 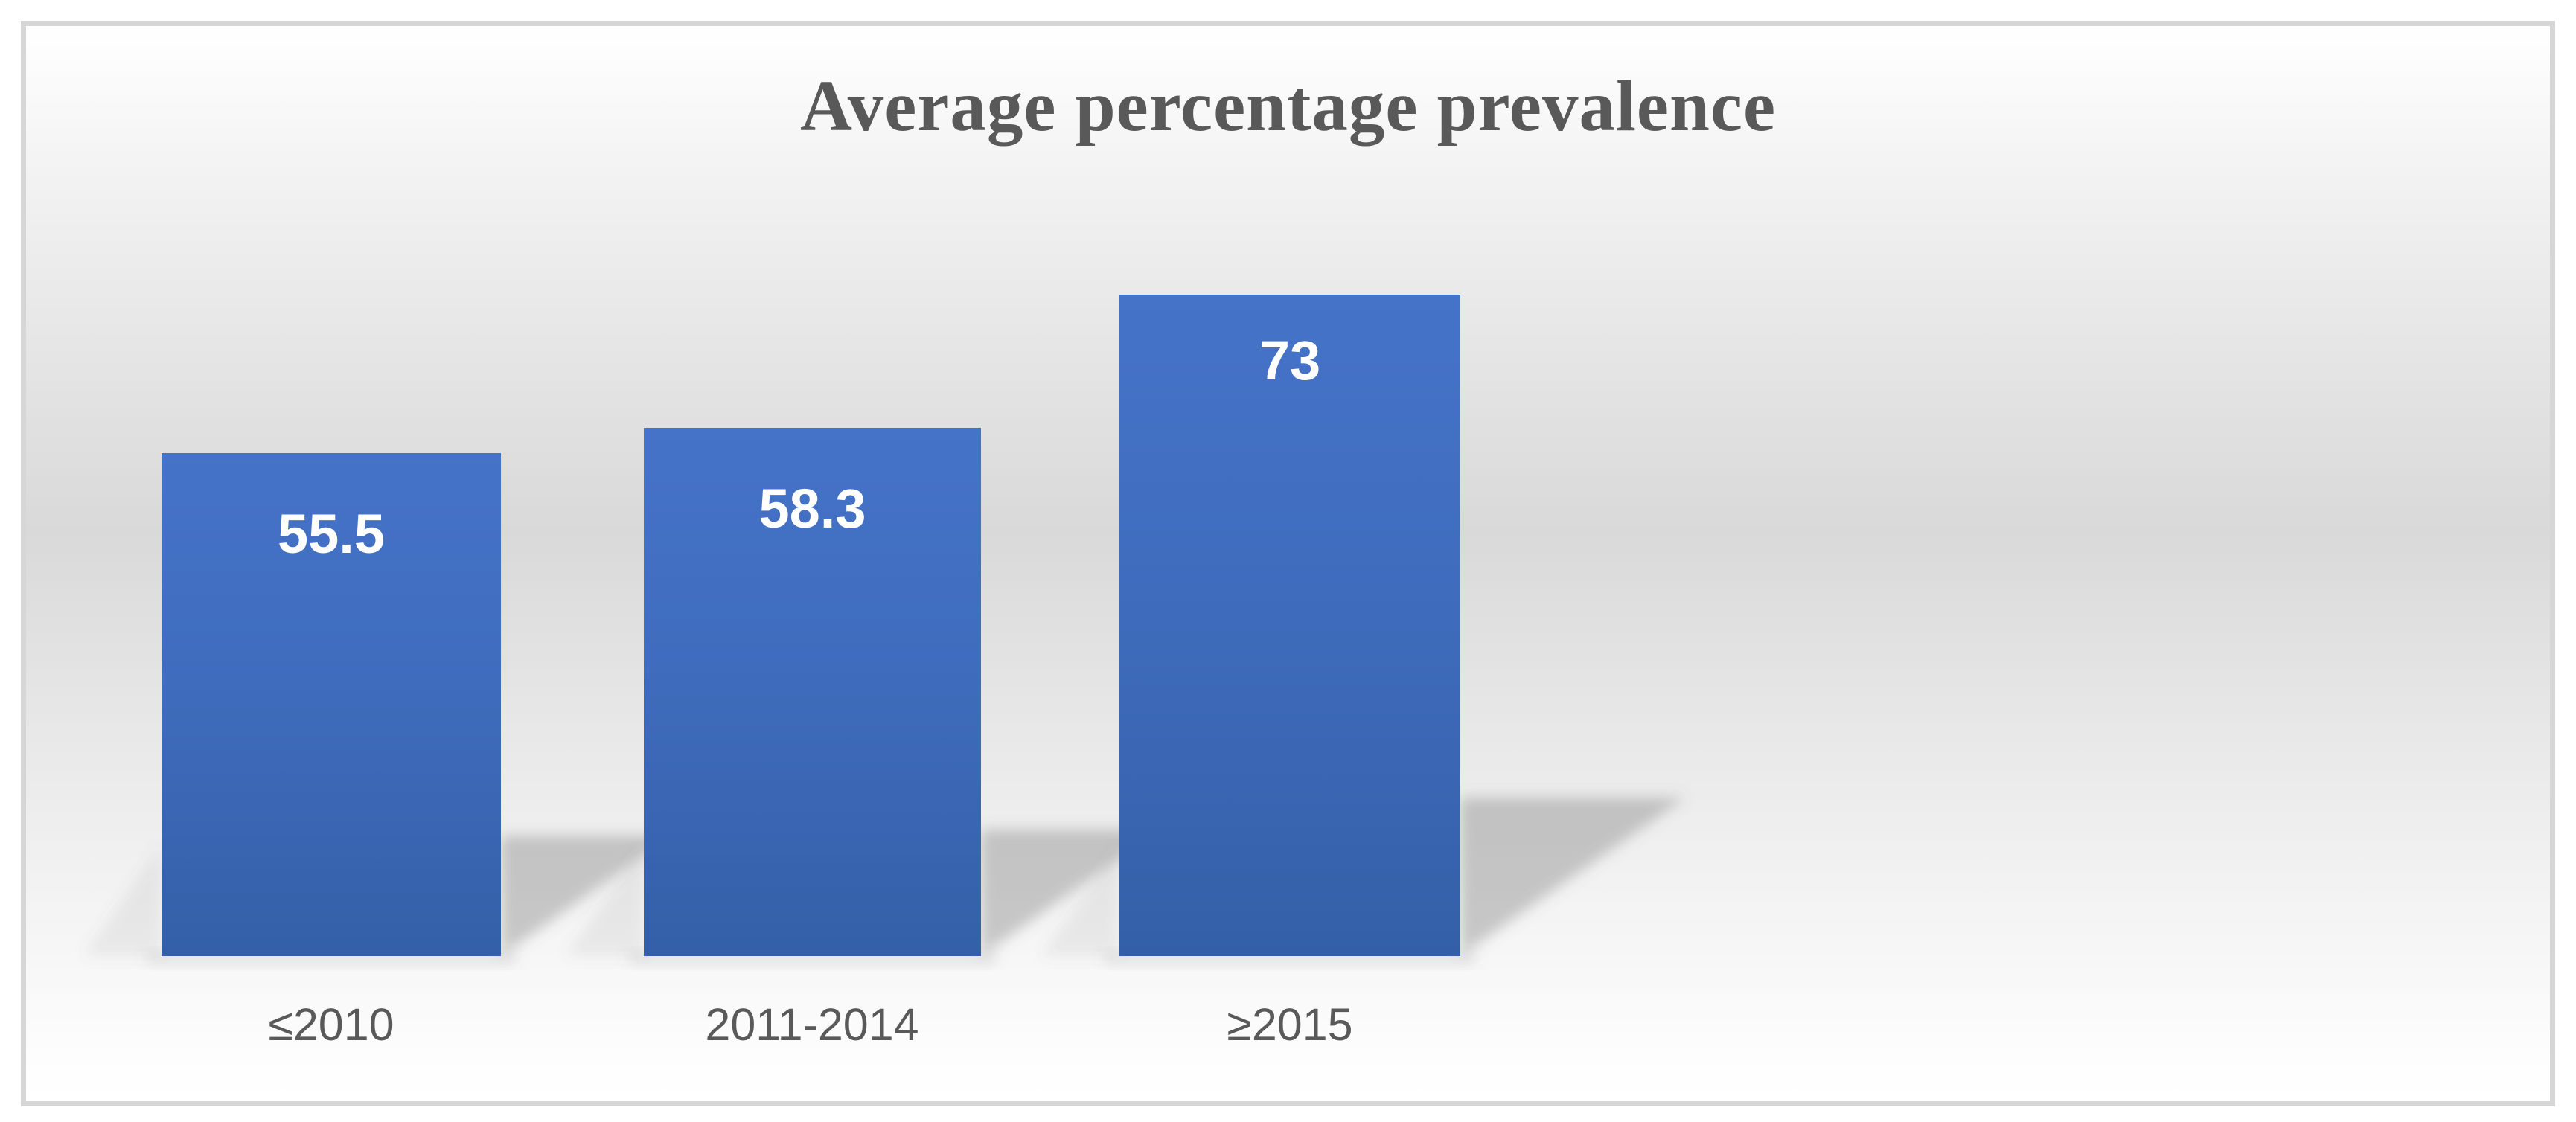 What do you see at coordinates (331, 704) in the screenshot?
I see `bar-≤2010: 55.5` at bounding box center [331, 704].